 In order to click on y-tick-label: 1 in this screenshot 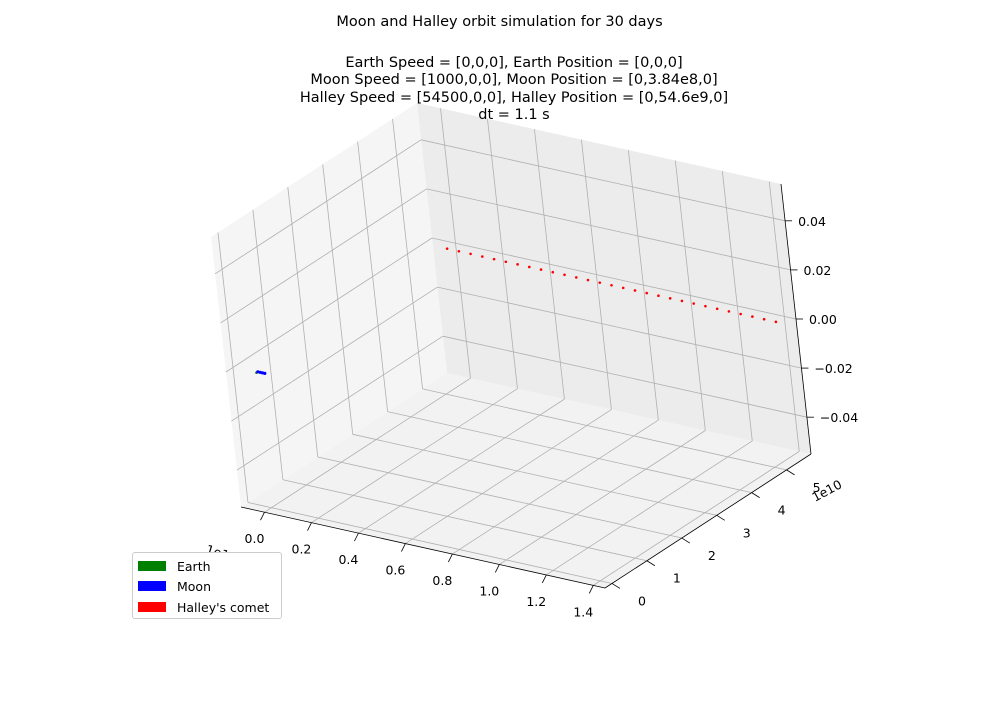, I will do `click(677, 578)`.